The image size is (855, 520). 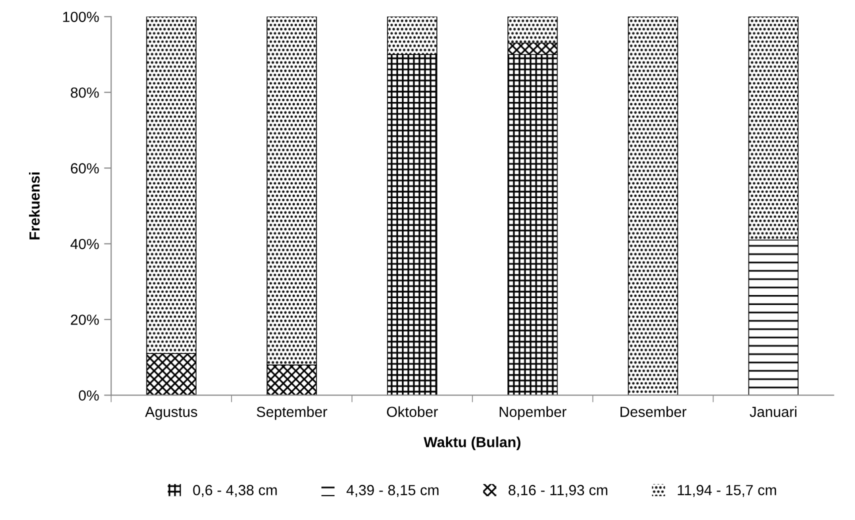 What do you see at coordinates (412, 412) in the screenshot?
I see `x-tick-label: Oktober` at bounding box center [412, 412].